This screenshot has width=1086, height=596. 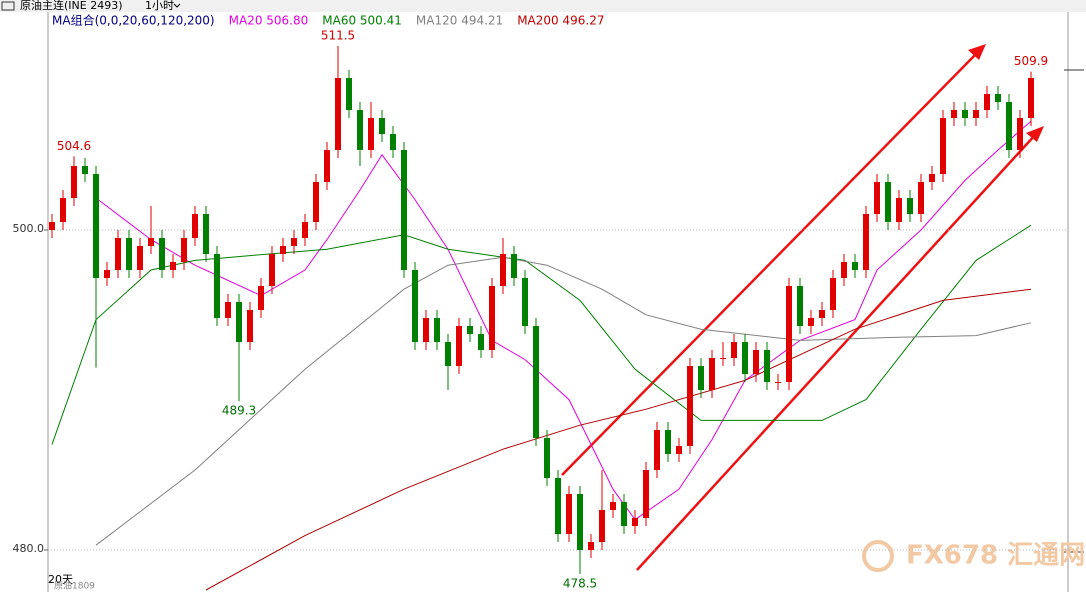 What do you see at coordinates (239, 411) in the screenshot?
I see `price-annotation: 489.3` at bounding box center [239, 411].